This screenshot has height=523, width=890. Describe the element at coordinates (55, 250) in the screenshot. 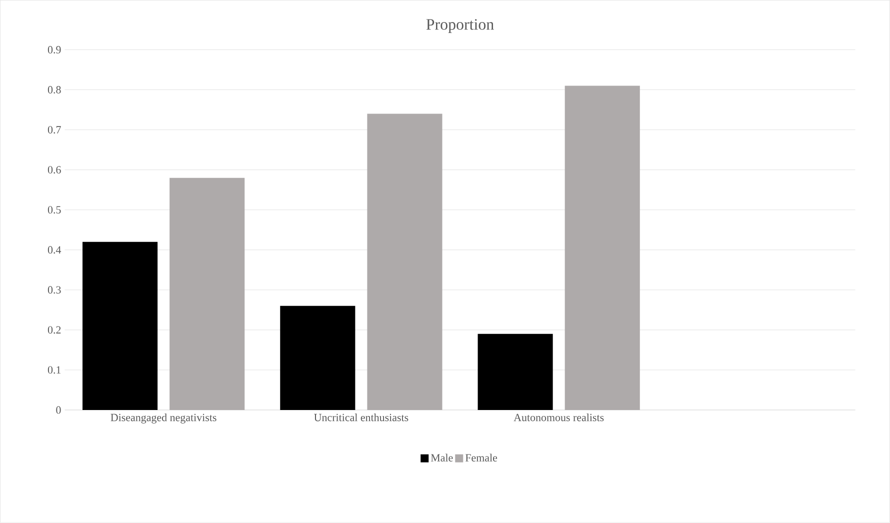

I see `y-tick-label: 0.4` at that location.